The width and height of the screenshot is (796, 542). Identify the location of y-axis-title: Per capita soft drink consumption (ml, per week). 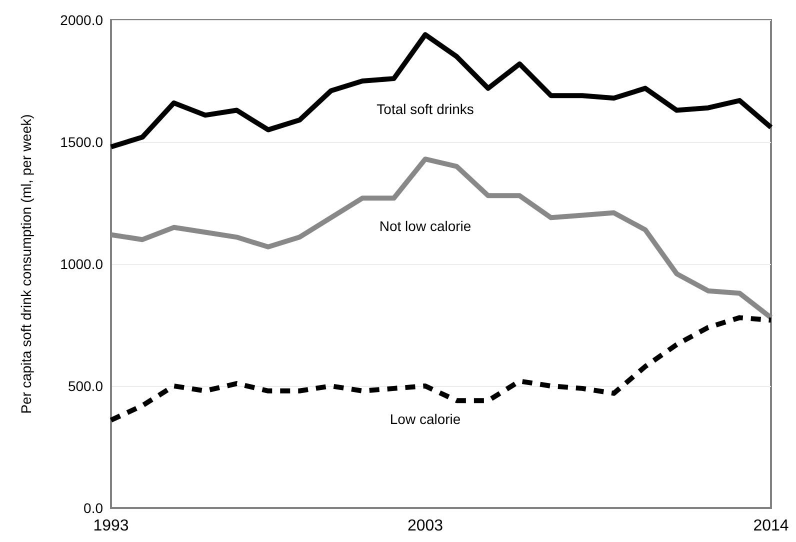
(26, 264).